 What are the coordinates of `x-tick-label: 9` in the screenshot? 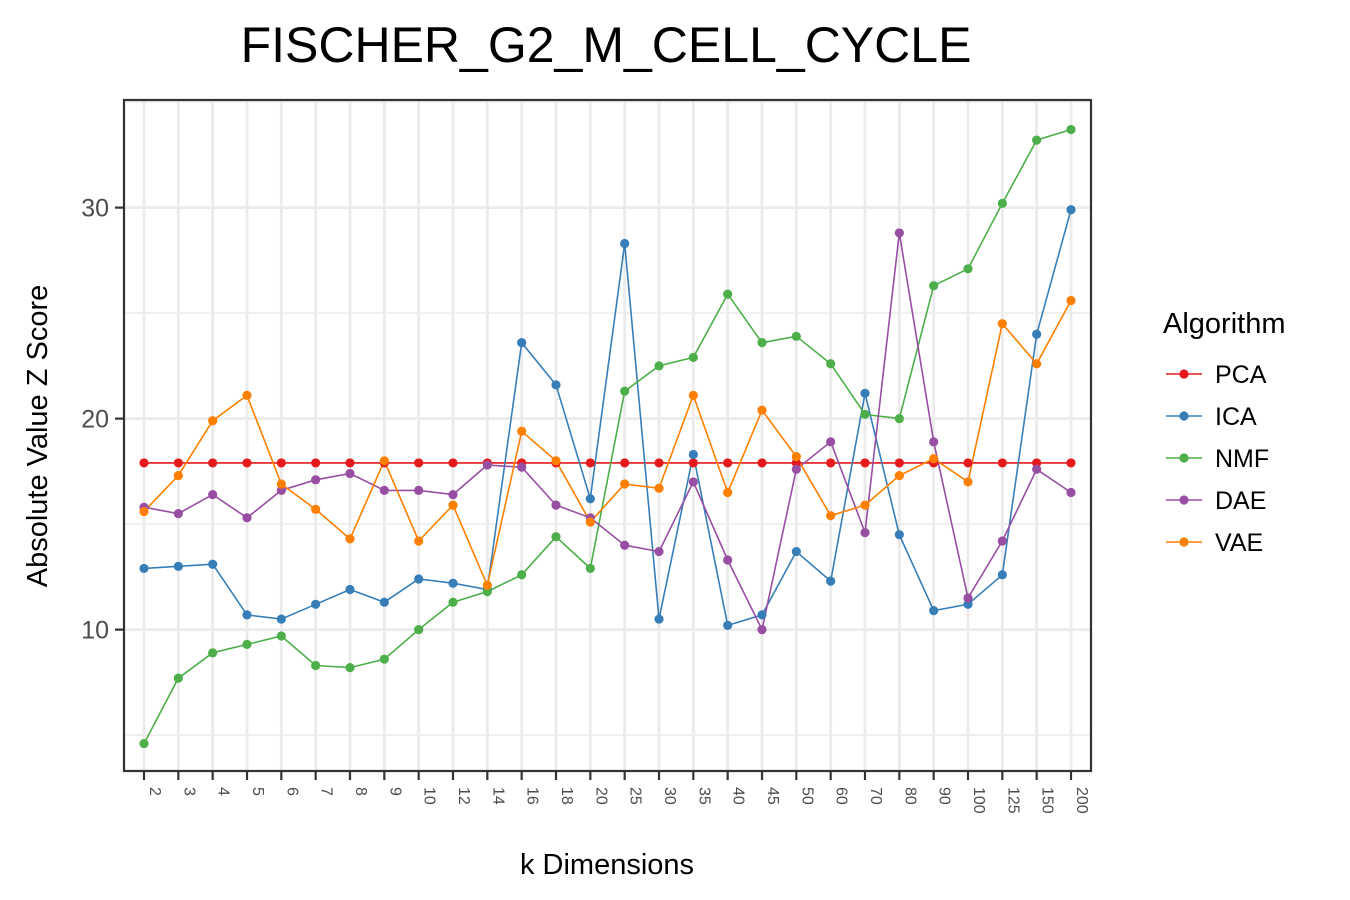 It's located at (394, 791).